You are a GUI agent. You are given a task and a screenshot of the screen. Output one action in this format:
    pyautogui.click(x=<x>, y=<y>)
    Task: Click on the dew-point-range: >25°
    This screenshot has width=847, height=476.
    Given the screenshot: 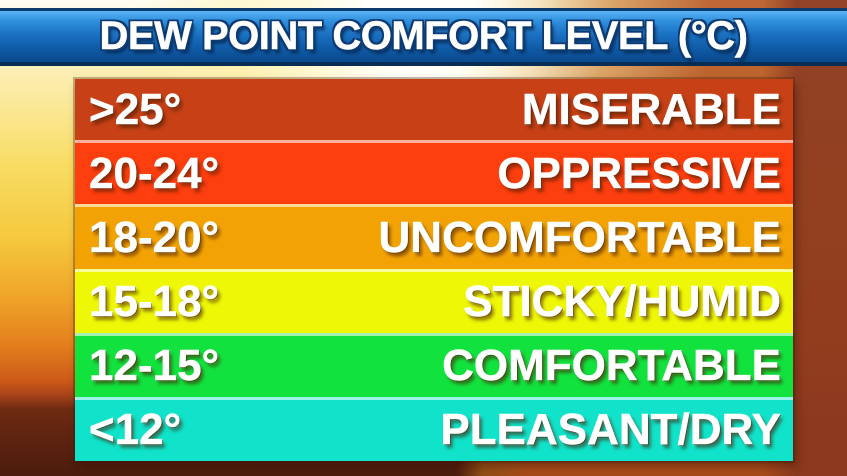 What is the action you would take?
    pyautogui.click(x=135, y=109)
    